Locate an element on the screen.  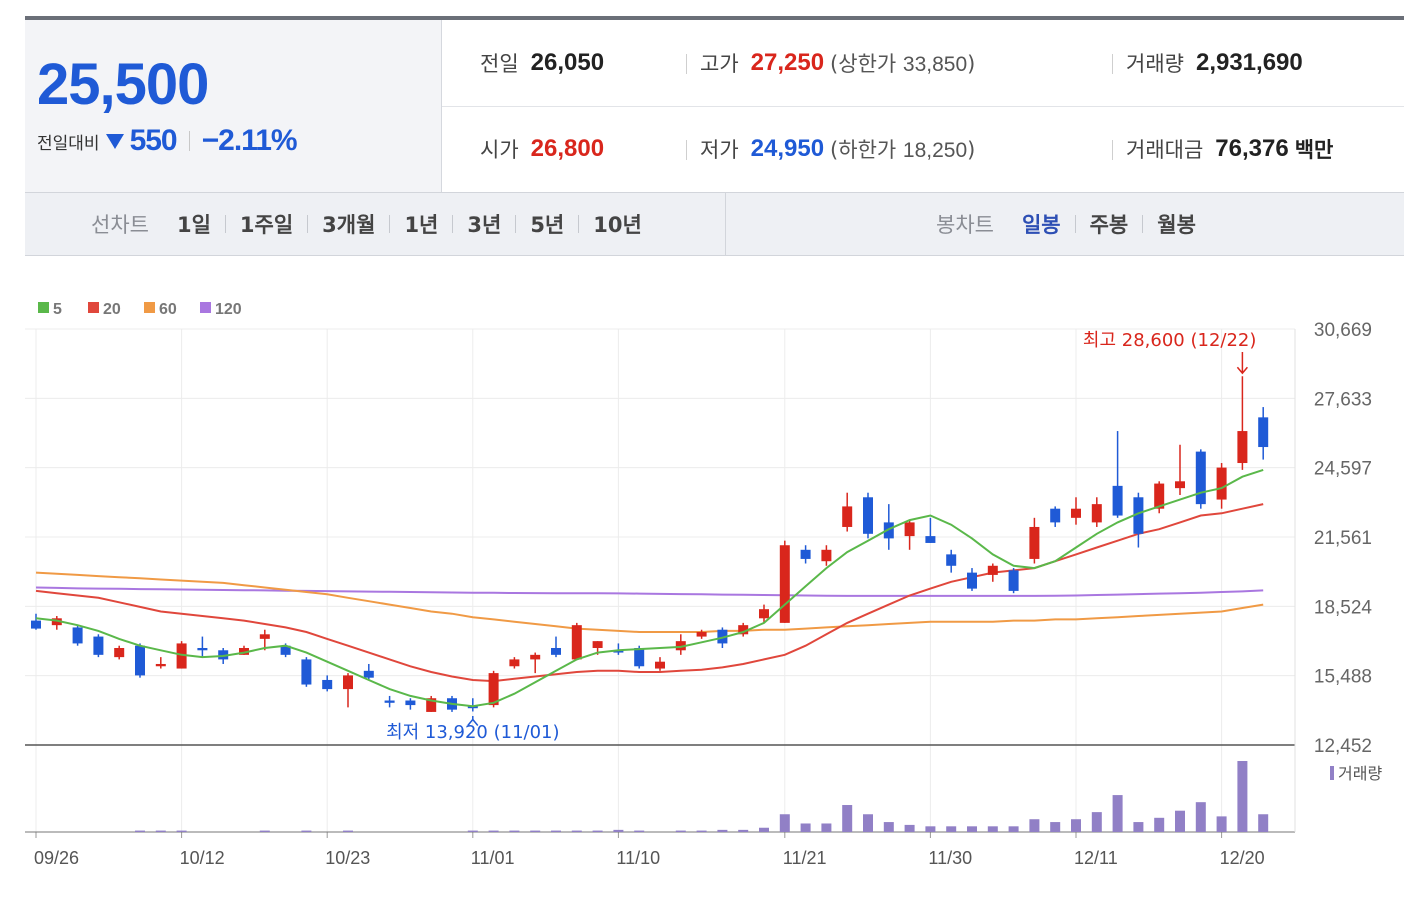
legend-label: 5 is located at coordinates (57, 309).